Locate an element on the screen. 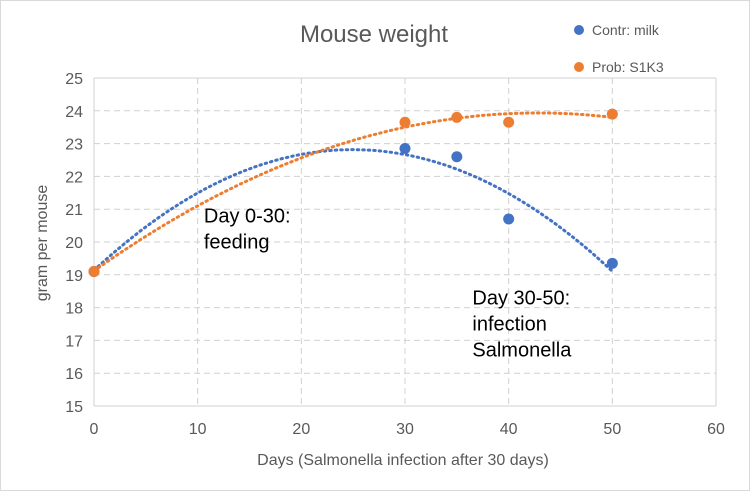 The height and width of the screenshot is (491, 750). x-tick-label: 40 is located at coordinates (509, 429).